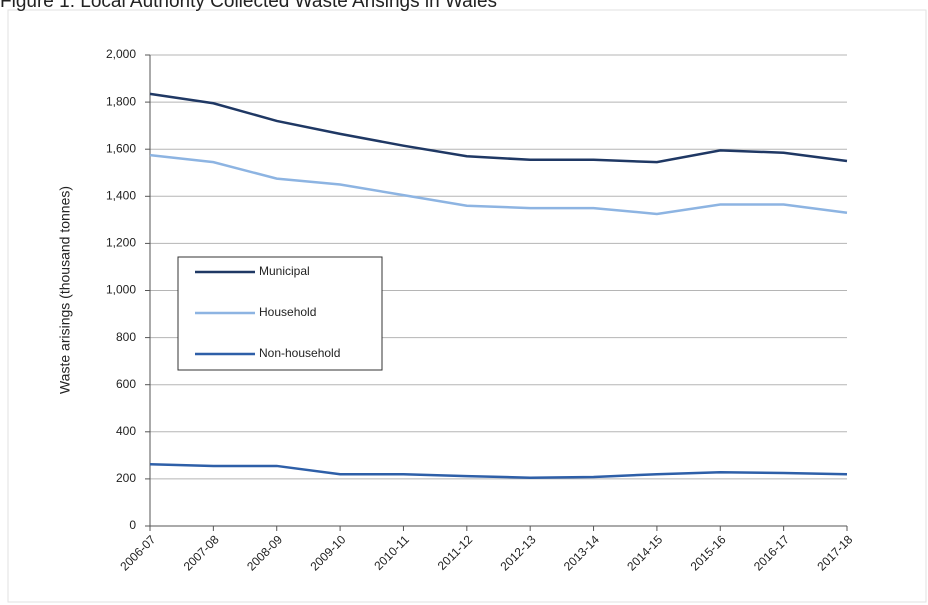 This screenshot has width=928, height=605. I want to click on y-tick-label: 2,000, so click(121, 54).